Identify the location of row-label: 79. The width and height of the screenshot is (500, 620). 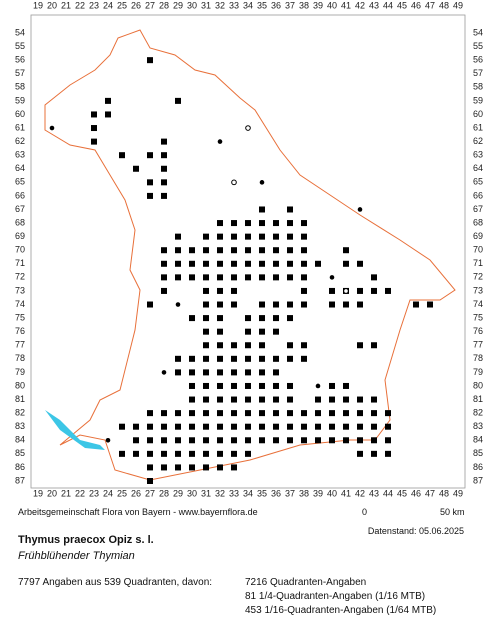
(20, 372).